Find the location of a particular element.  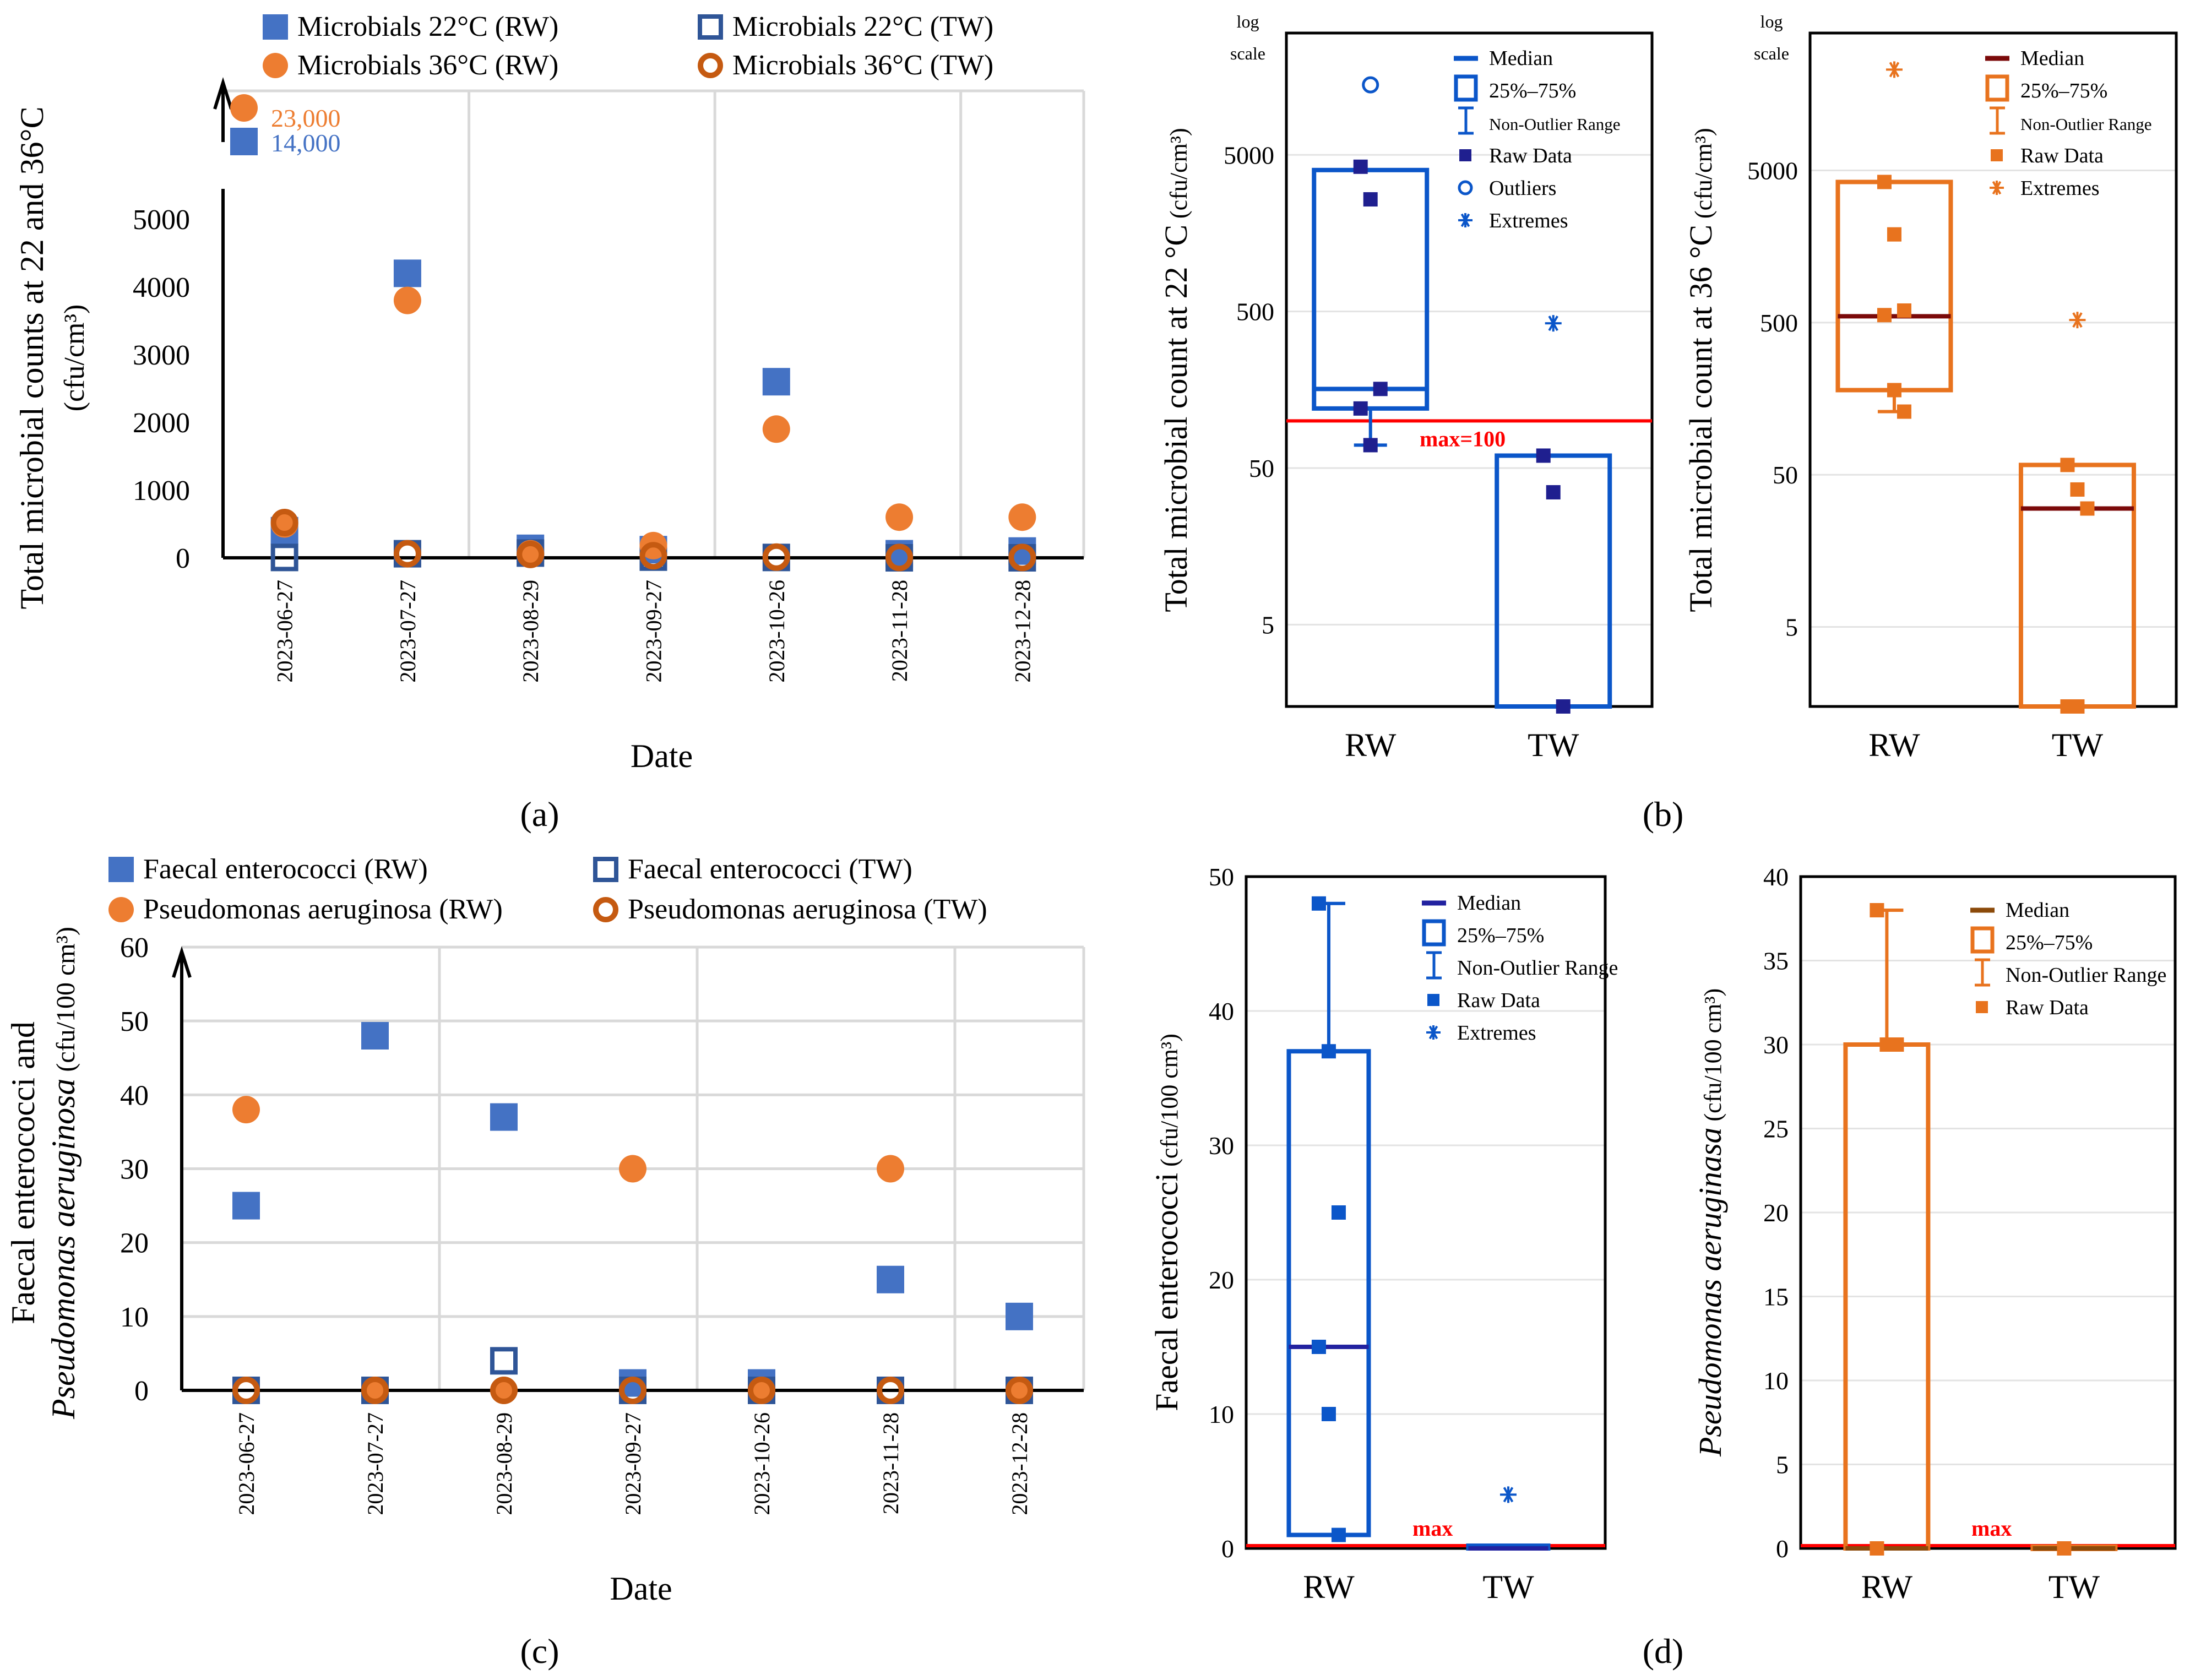

legend-label: Microbials 36°C (RW) is located at coordinates (427, 65).